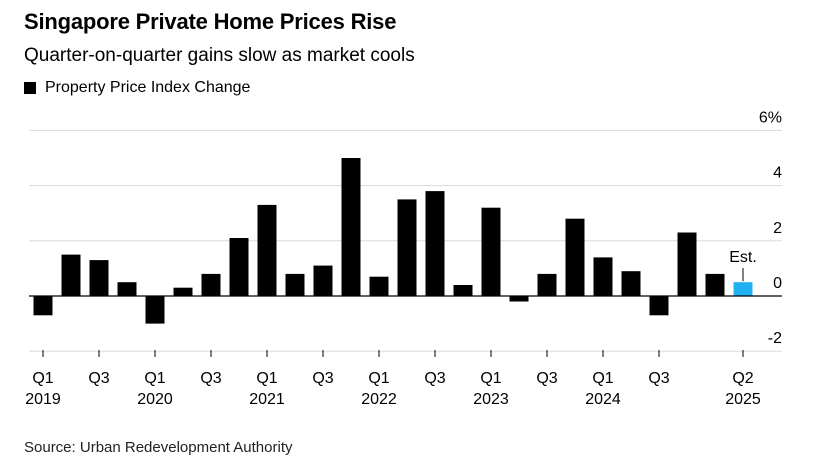 Image resolution: width=815 pixels, height=469 pixels. Describe the element at coordinates (30, 88) in the screenshot. I see `legend-swatch` at that location.